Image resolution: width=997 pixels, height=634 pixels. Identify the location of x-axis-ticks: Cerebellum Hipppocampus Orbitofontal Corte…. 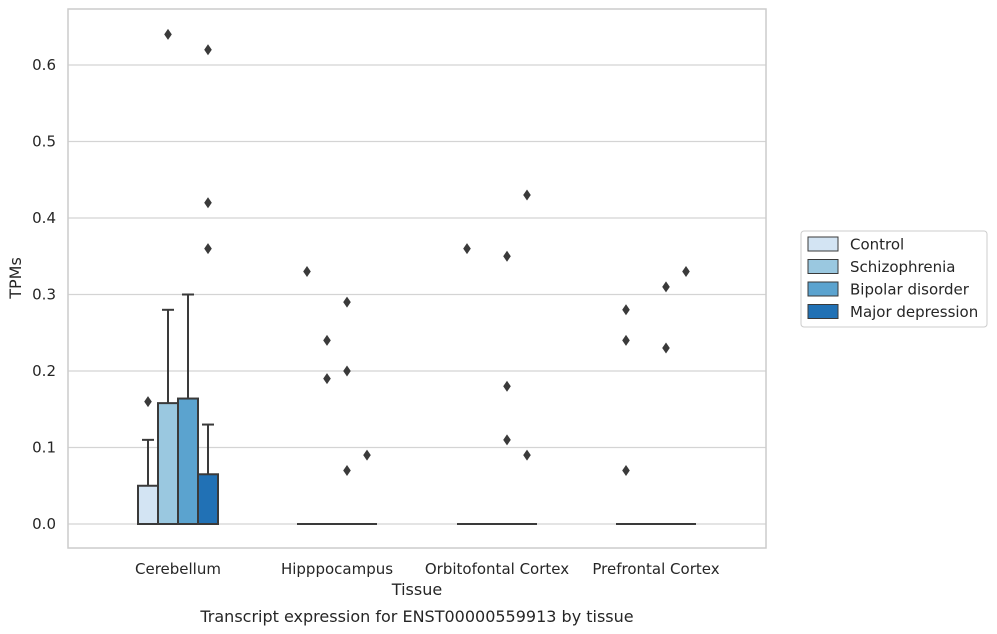
(427, 569).